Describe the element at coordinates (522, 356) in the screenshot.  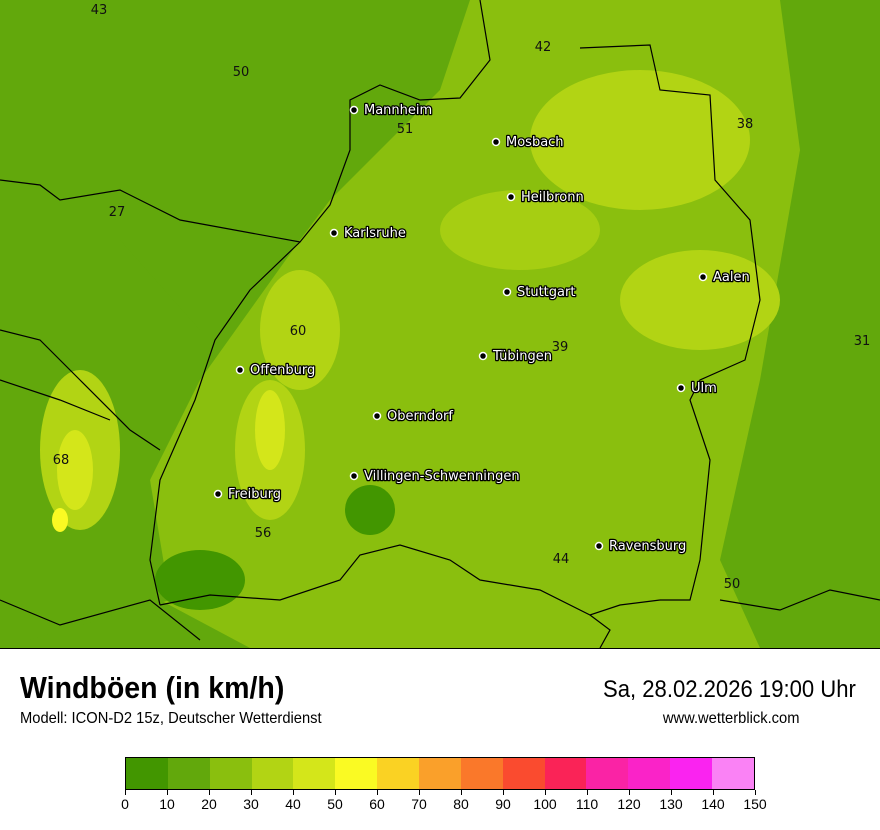
I see `city-label: Tübingen` at that location.